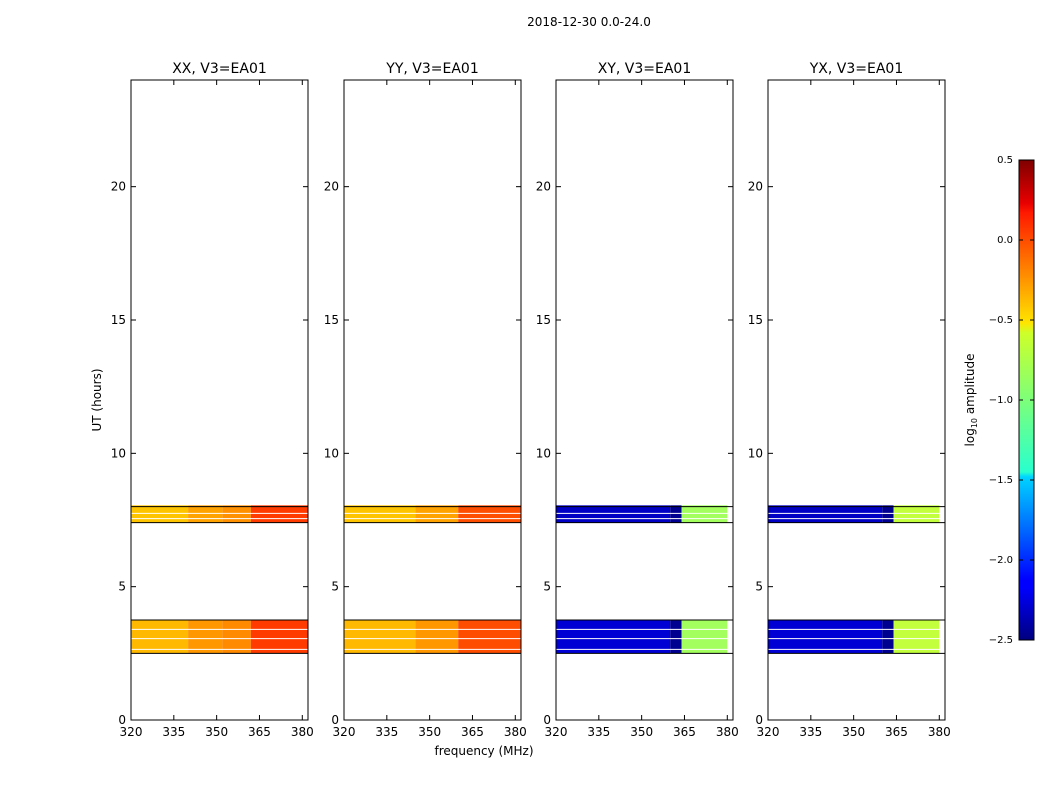 Image resolution: width=1050 pixels, height=800 pixels. What do you see at coordinates (1001, 640) in the screenshot?
I see `colorbar-tick-label: −2.5` at bounding box center [1001, 640].